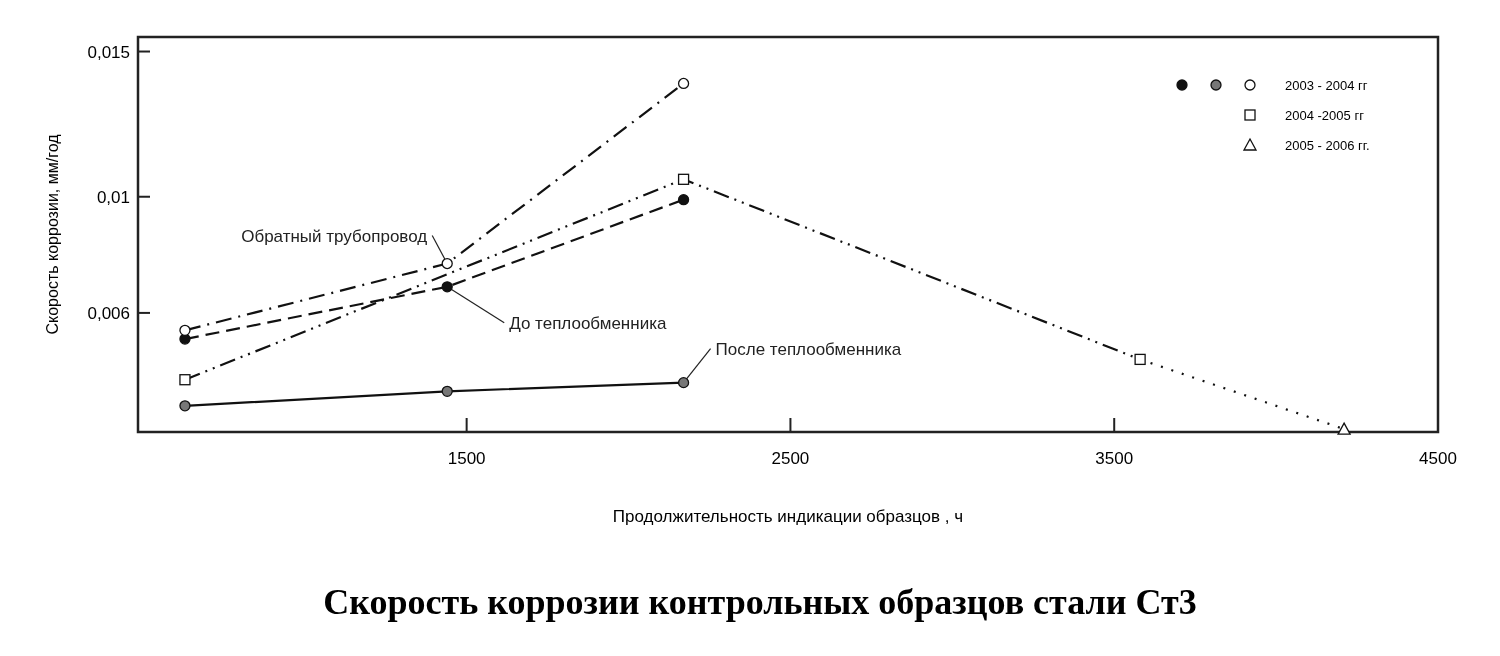 This screenshot has width=1500, height=656. I want to click on y-tick-label: 0,01, so click(113, 197).